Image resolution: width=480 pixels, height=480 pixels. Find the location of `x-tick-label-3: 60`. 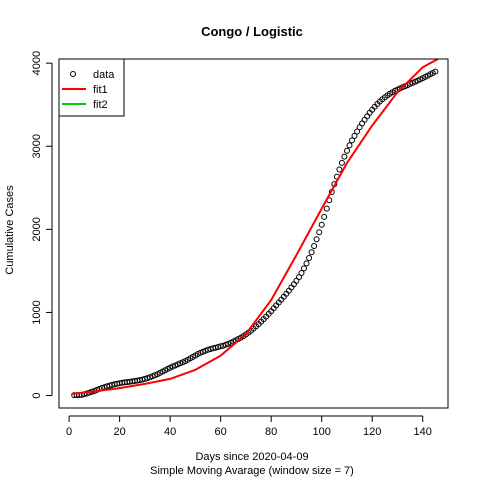

x-tick-label-3: 60 is located at coordinates (221, 432).